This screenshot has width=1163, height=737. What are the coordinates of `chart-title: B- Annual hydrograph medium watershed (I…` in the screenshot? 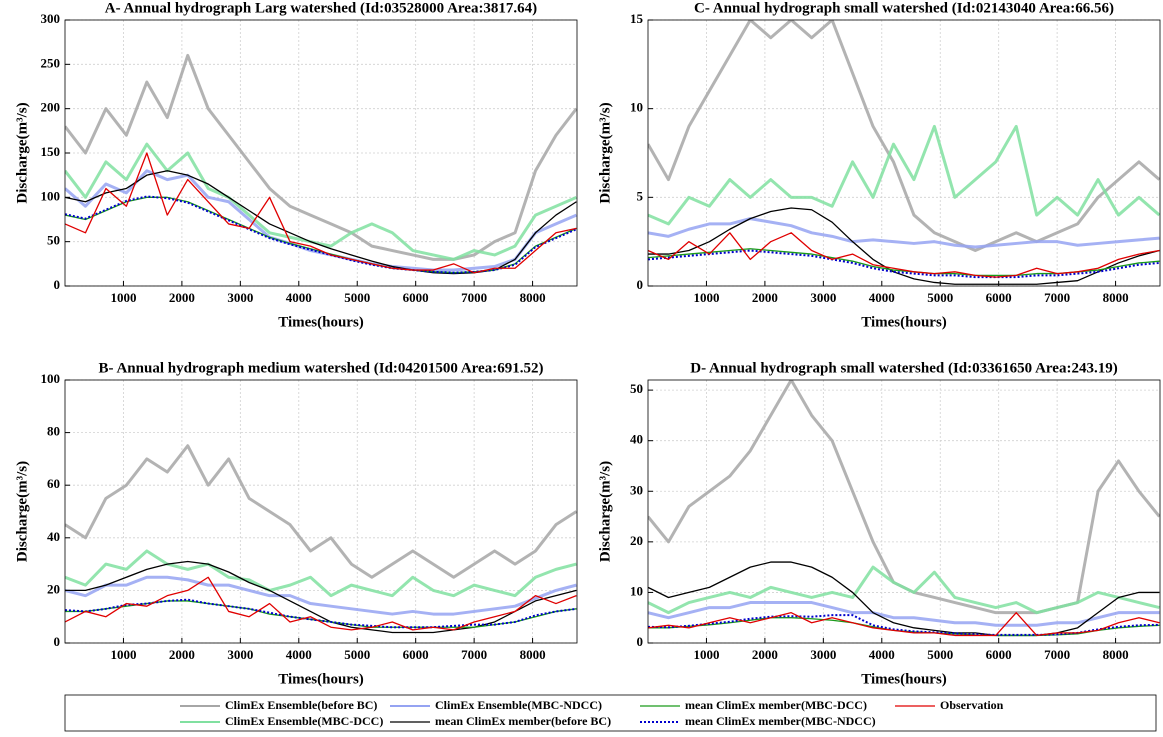 It's located at (321, 368).